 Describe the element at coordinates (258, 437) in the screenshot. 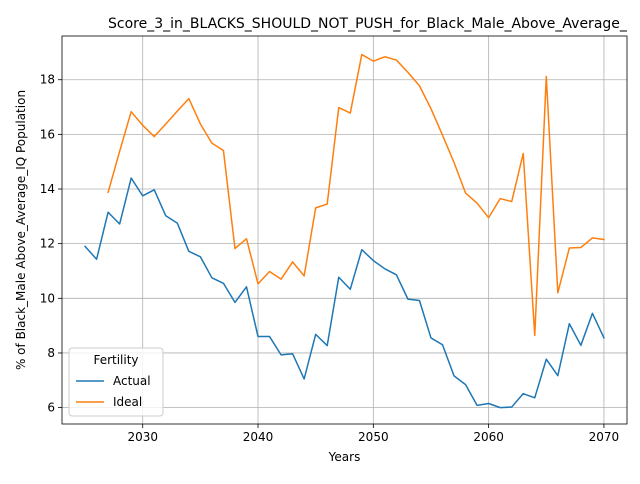

I see `x-tick-label: 2040` at that location.